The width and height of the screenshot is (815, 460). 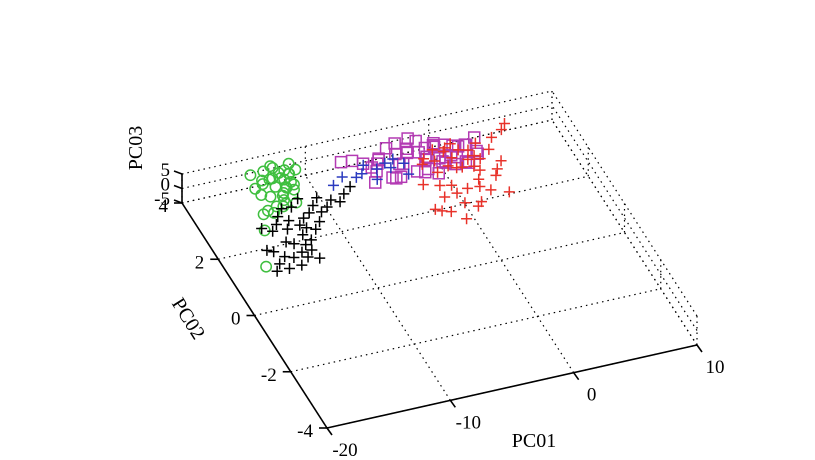 What do you see at coordinates (164, 206) in the screenshot?
I see `y-tick-label: 4` at bounding box center [164, 206].